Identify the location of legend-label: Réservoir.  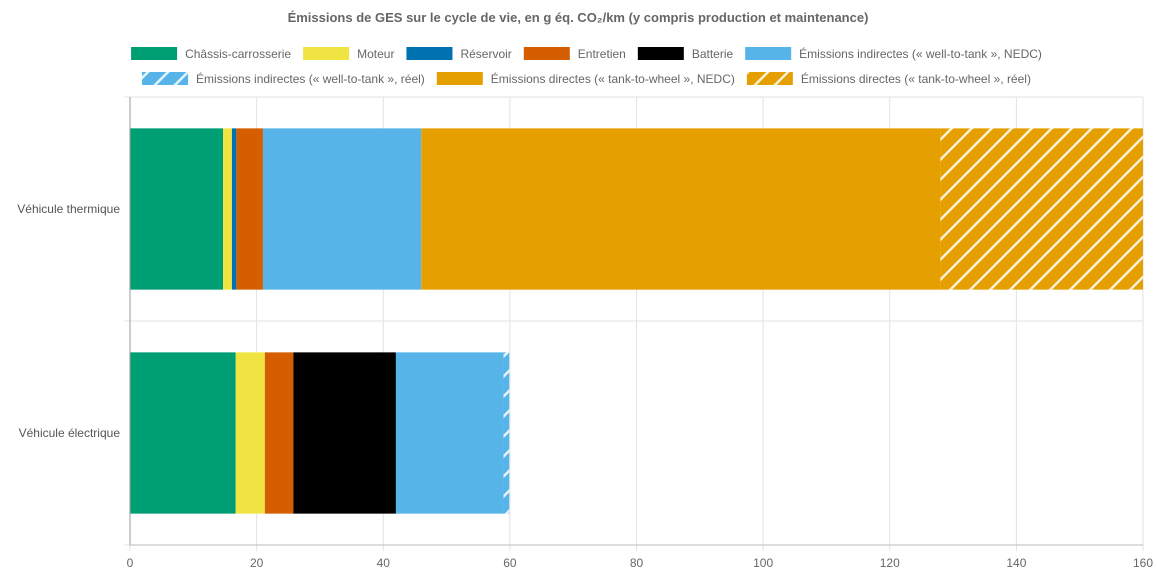
(485, 54).